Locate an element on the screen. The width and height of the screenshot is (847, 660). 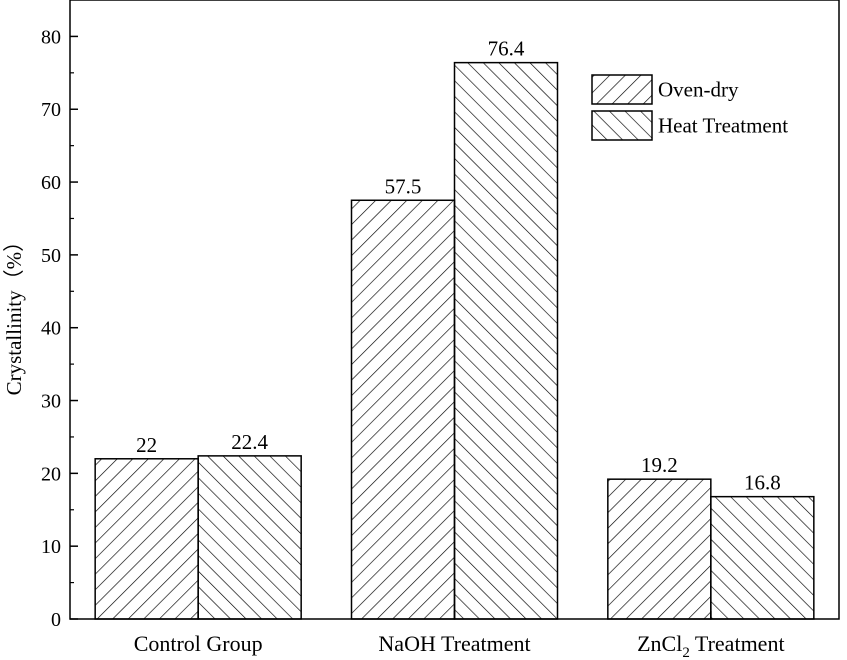
y-tick-label: 40 is located at coordinates (51, 329).